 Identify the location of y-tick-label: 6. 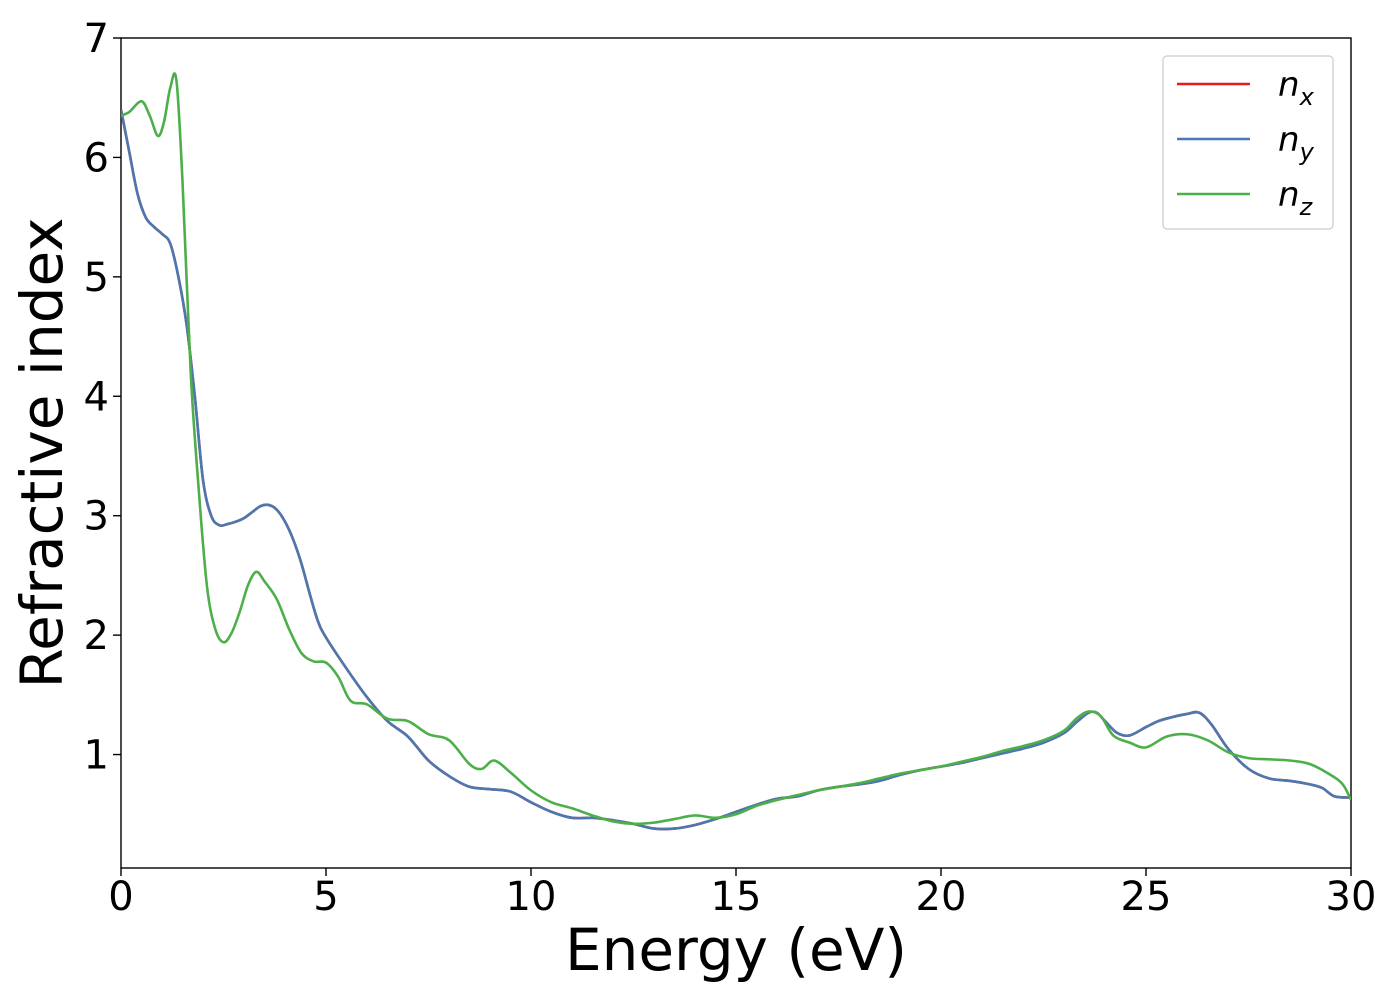
(96, 158).